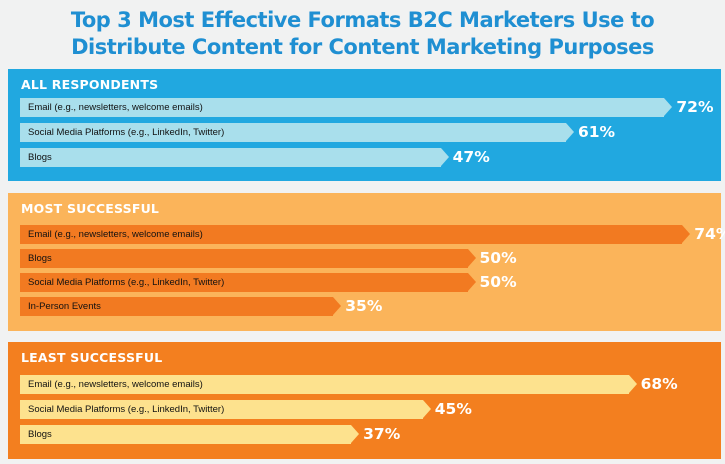 The image size is (725, 464). What do you see at coordinates (471, 157) in the screenshot?
I see `bar-value-label: 47%` at bounding box center [471, 157].